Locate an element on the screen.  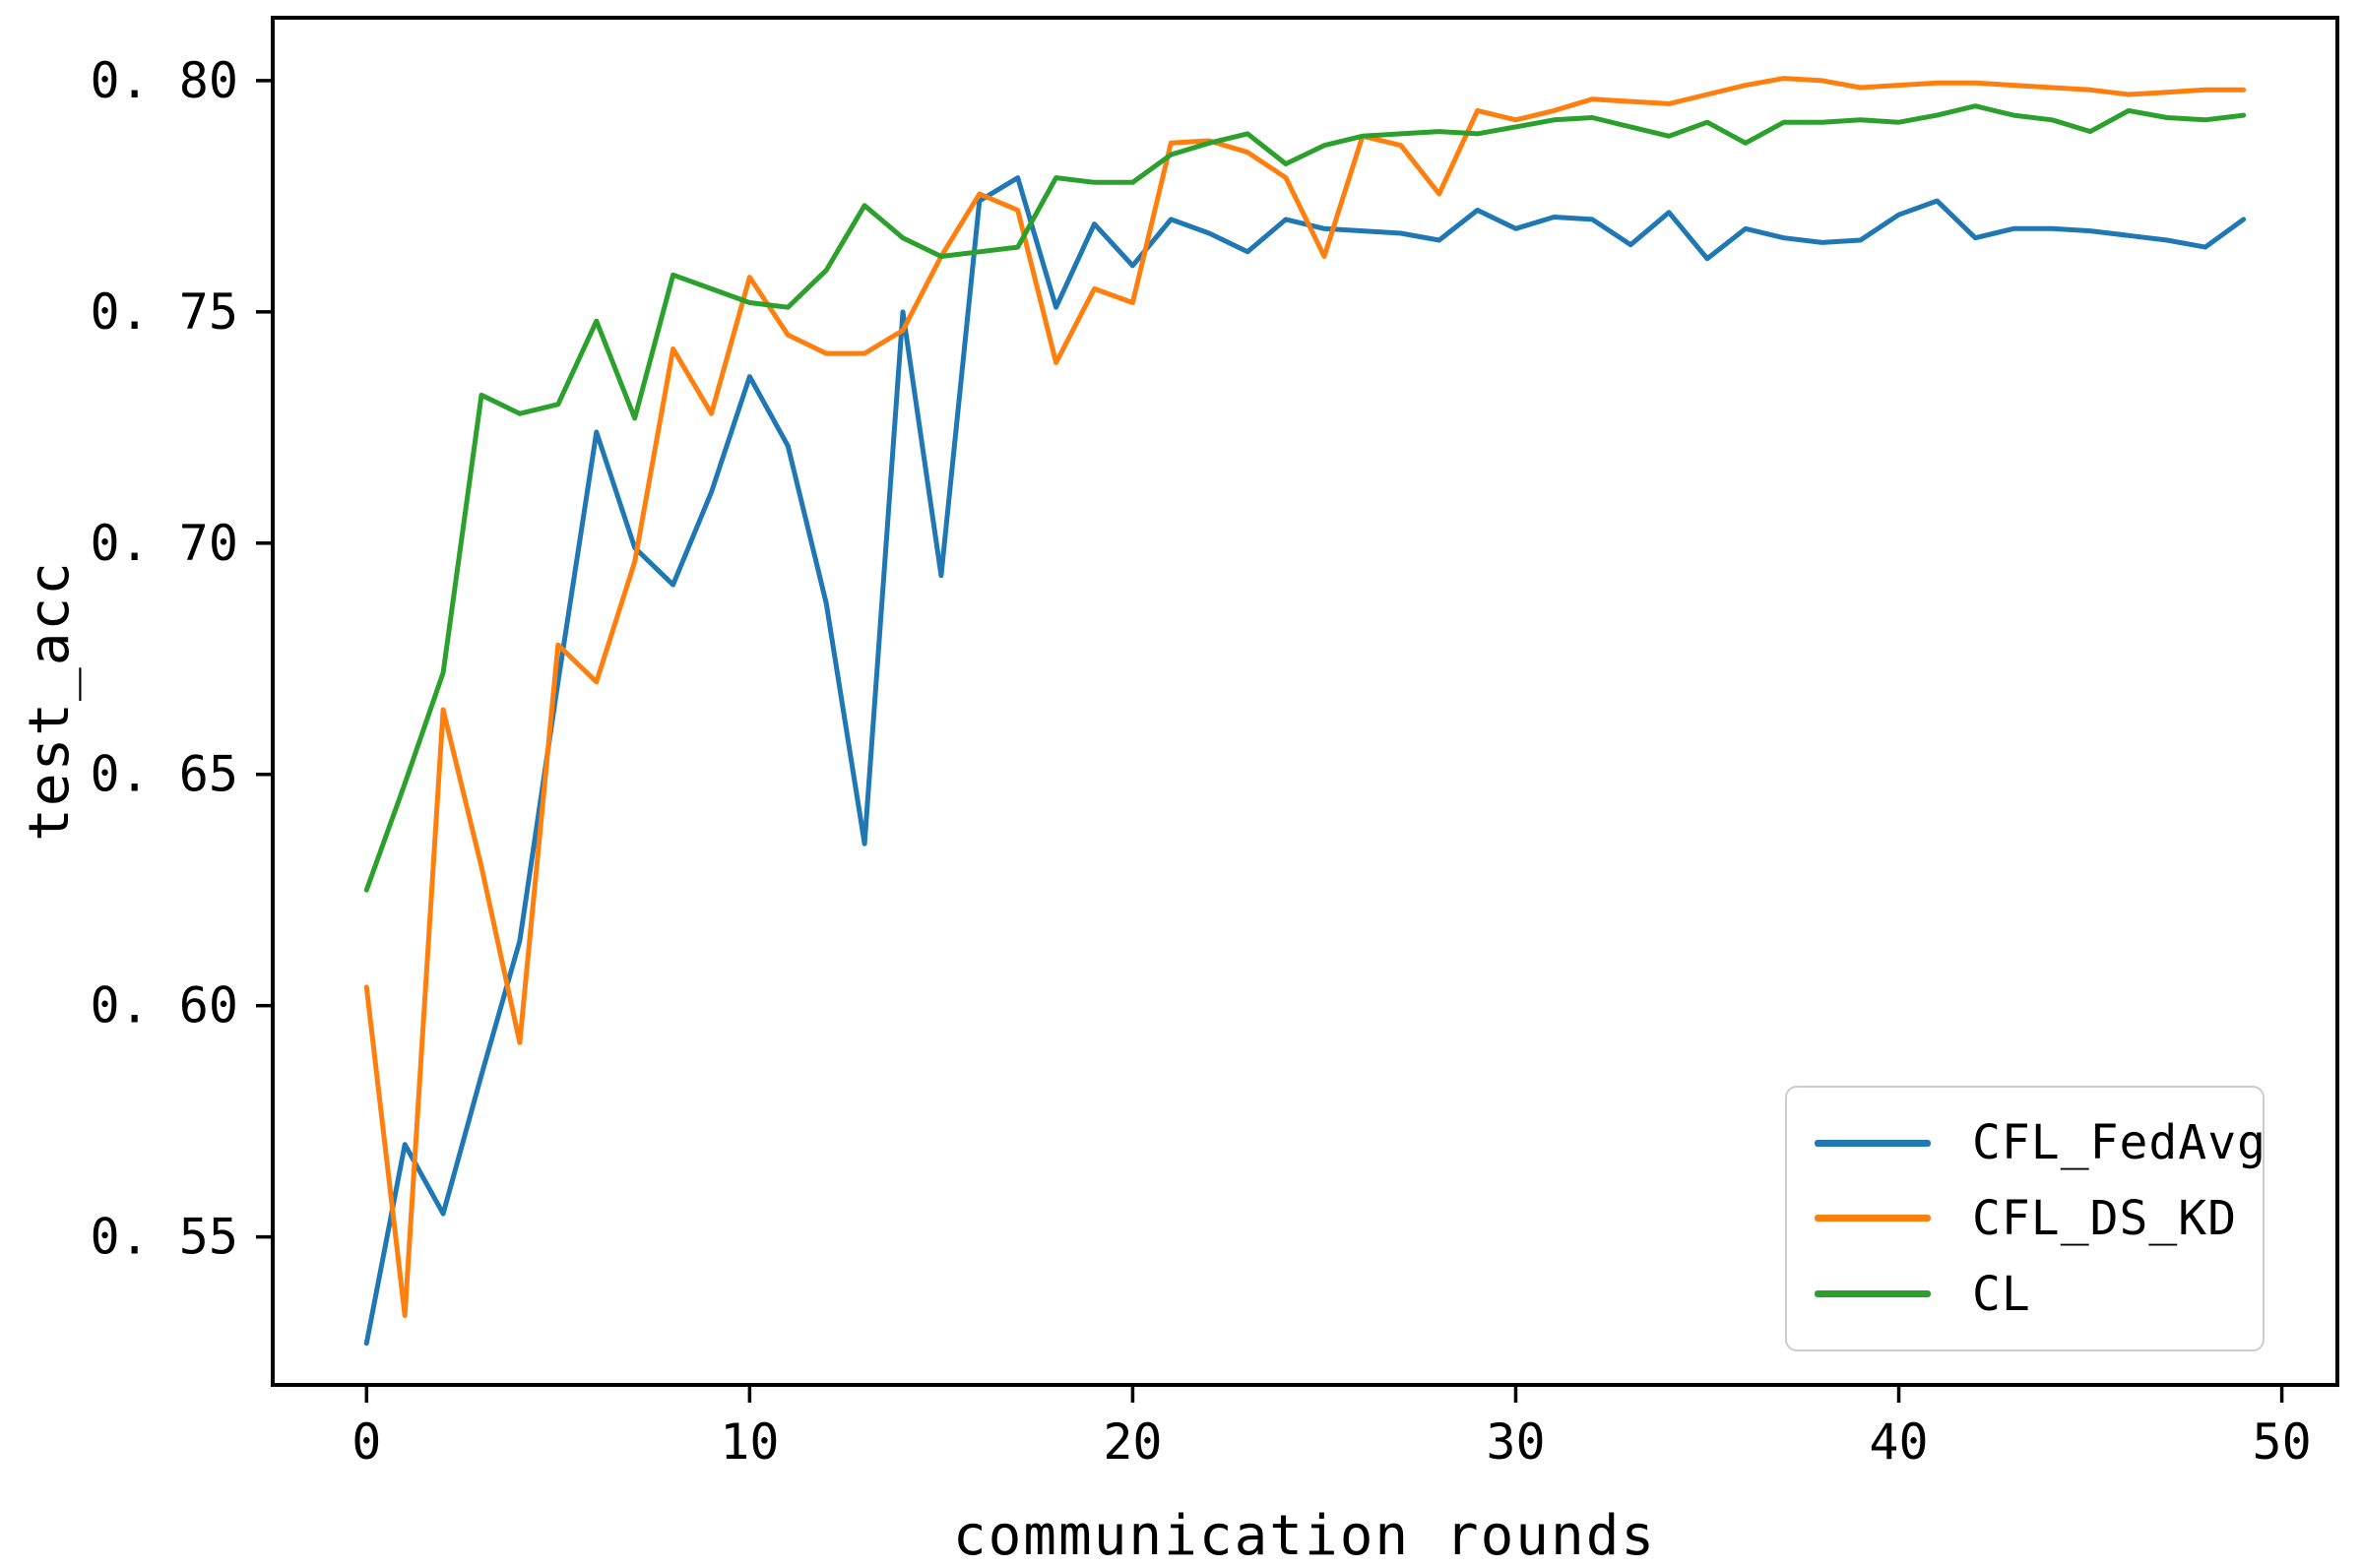
legend-label: CL is located at coordinates (2002, 1294).